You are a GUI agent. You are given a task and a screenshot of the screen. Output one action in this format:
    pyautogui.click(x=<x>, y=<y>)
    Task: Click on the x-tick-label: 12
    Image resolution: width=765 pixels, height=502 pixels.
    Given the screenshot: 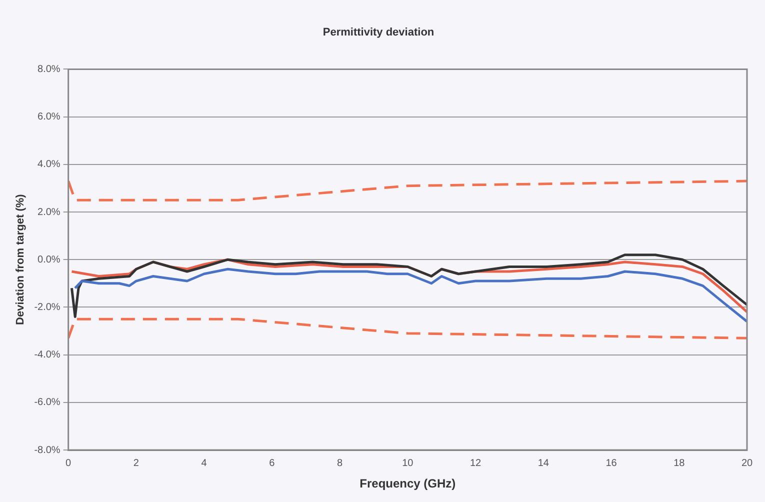 What is the action you would take?
    pyautogui.click(x=476, y=463)
    